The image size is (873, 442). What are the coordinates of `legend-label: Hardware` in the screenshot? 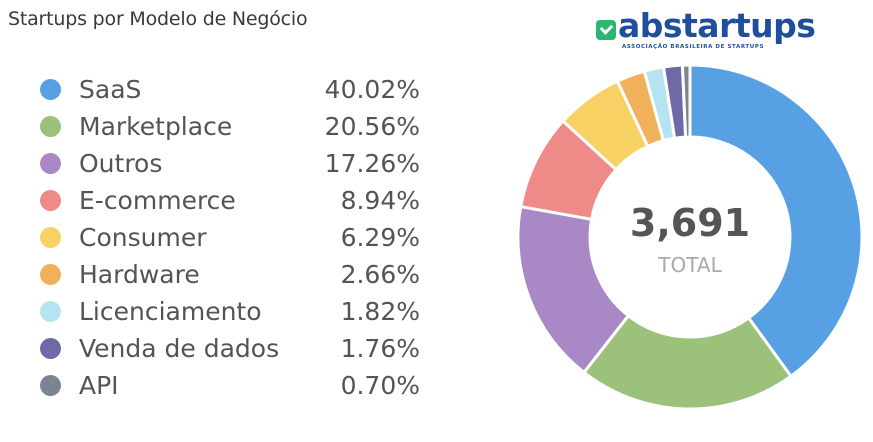 It's located at (139, 274).